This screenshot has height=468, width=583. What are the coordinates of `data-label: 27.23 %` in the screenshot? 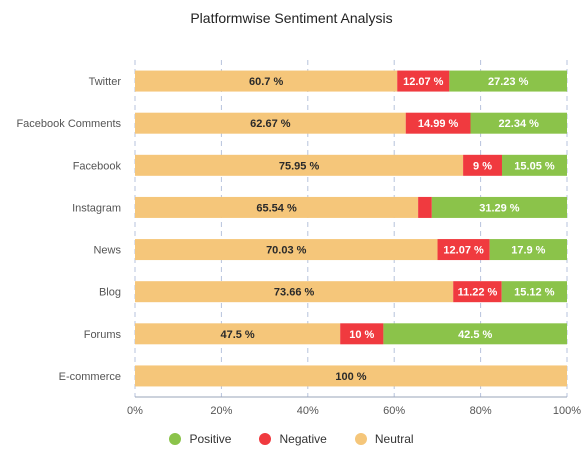 It's located at (508, 82).